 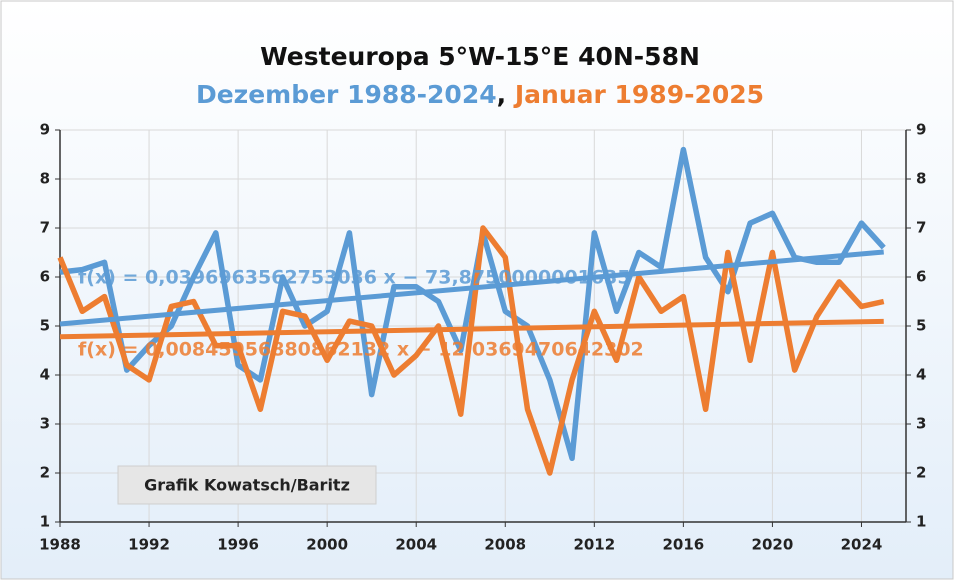 I want to click on y2-tick-label: 5, so click(x=921, y=326).